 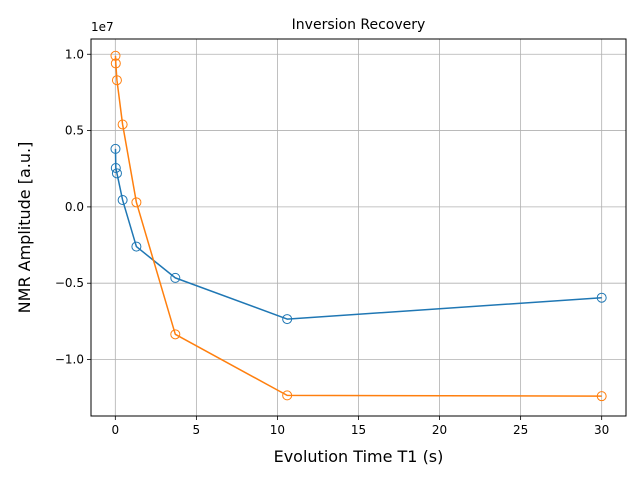 I want to click on y-tick-label: −1.0, so click(x=69, y=360).